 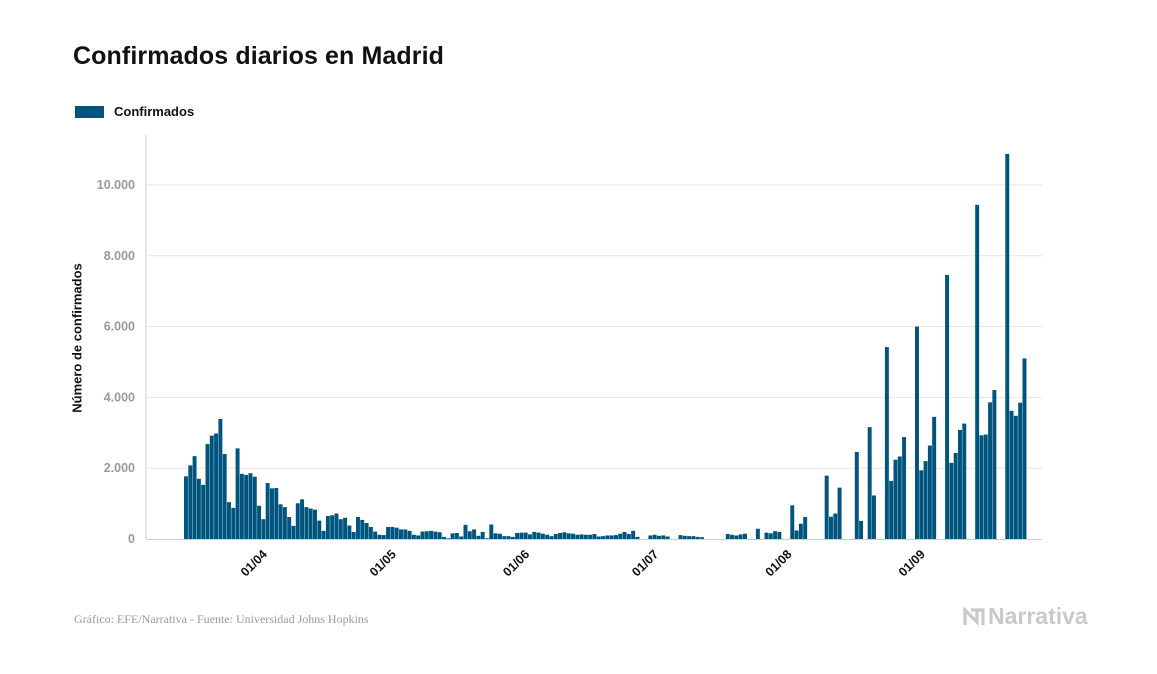 I want to click on y-axis-ticks: 0 2.000 4.000 6.000 8.000 10.000, so click(x=116, y=362).